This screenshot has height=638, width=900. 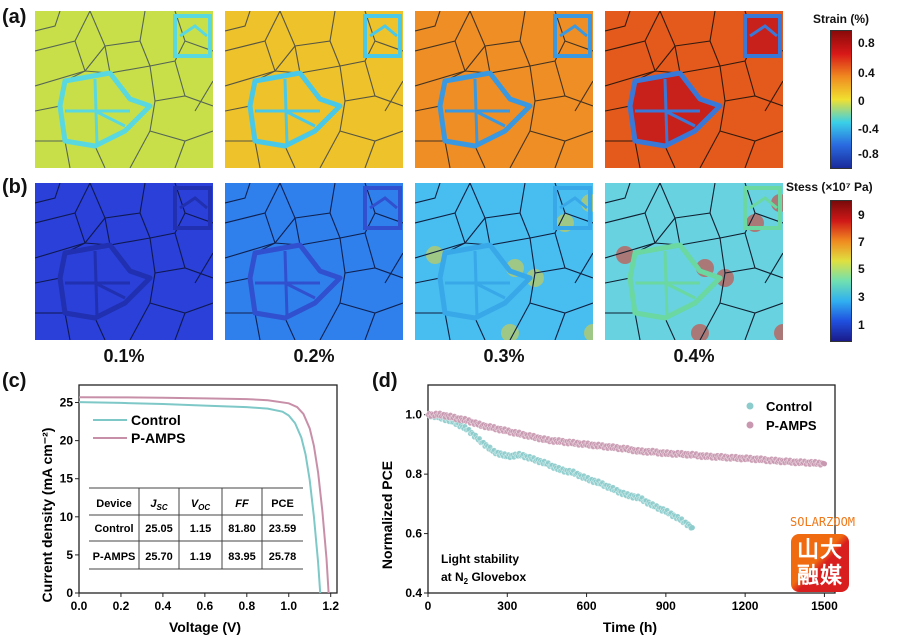 What do you see at coordinates (114, 557) in the screenshot?
I see `table-cell: P-AMPS` at bounding box center [114, 557].